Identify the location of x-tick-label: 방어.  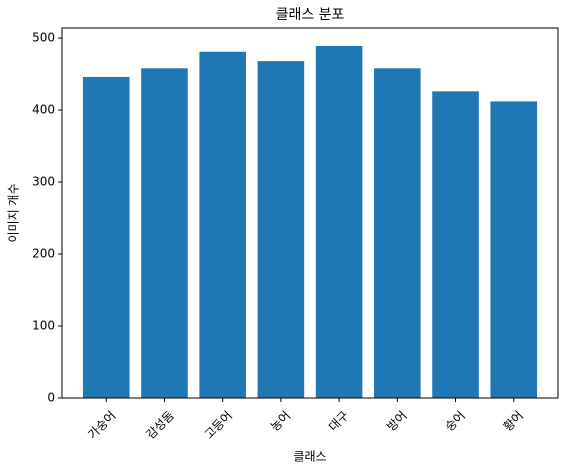
(397, 421).